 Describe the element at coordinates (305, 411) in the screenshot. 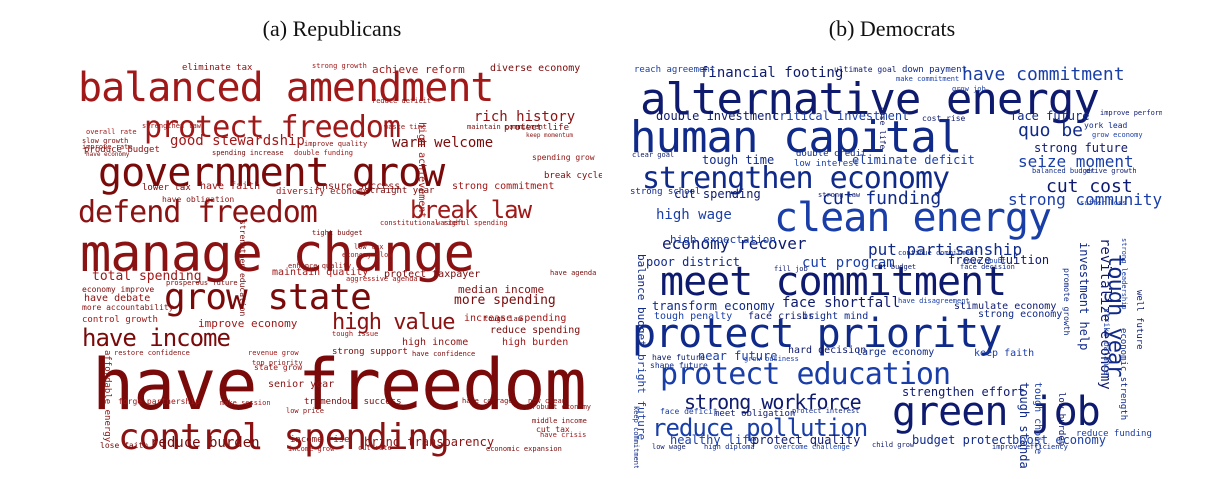

I see `republicans-word: low price` at that location.